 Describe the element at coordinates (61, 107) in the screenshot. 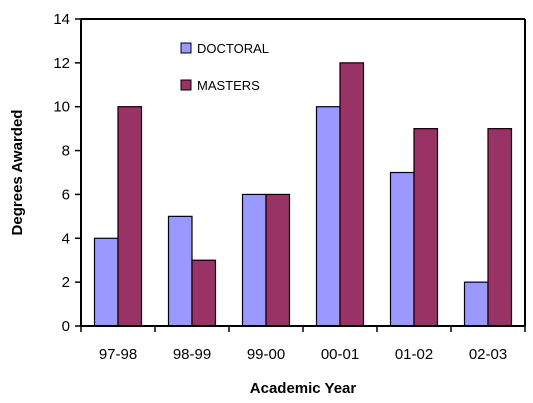

I see `y-tick-label: 10` at that location.